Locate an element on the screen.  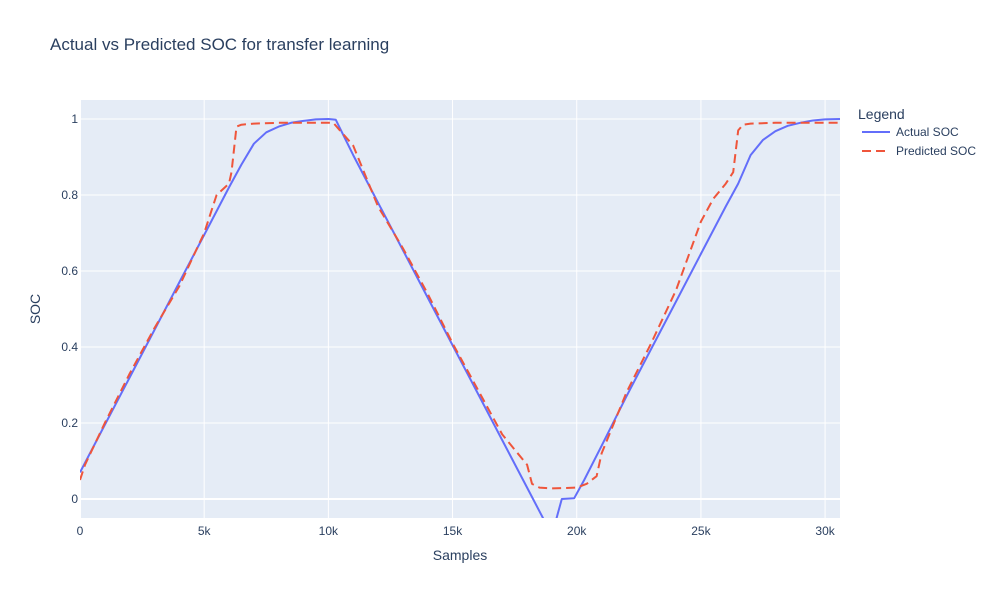
legend-label: Actual SOC is located at coordinates (927, 132).